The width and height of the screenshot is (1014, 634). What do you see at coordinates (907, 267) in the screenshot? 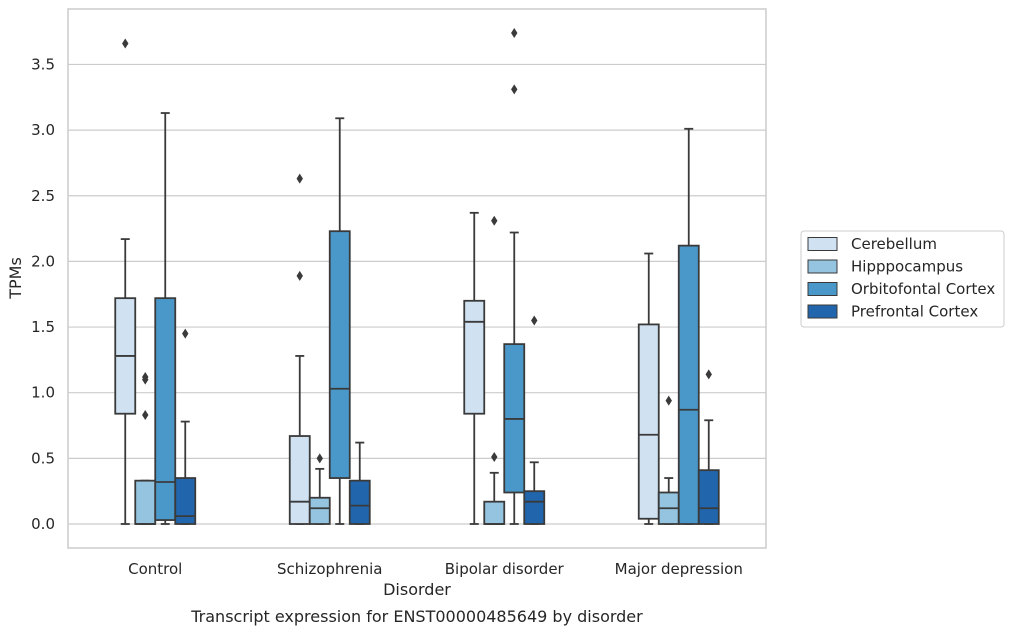
I see `legend-label: Hipppocampus` at bounding box center [907, 267].